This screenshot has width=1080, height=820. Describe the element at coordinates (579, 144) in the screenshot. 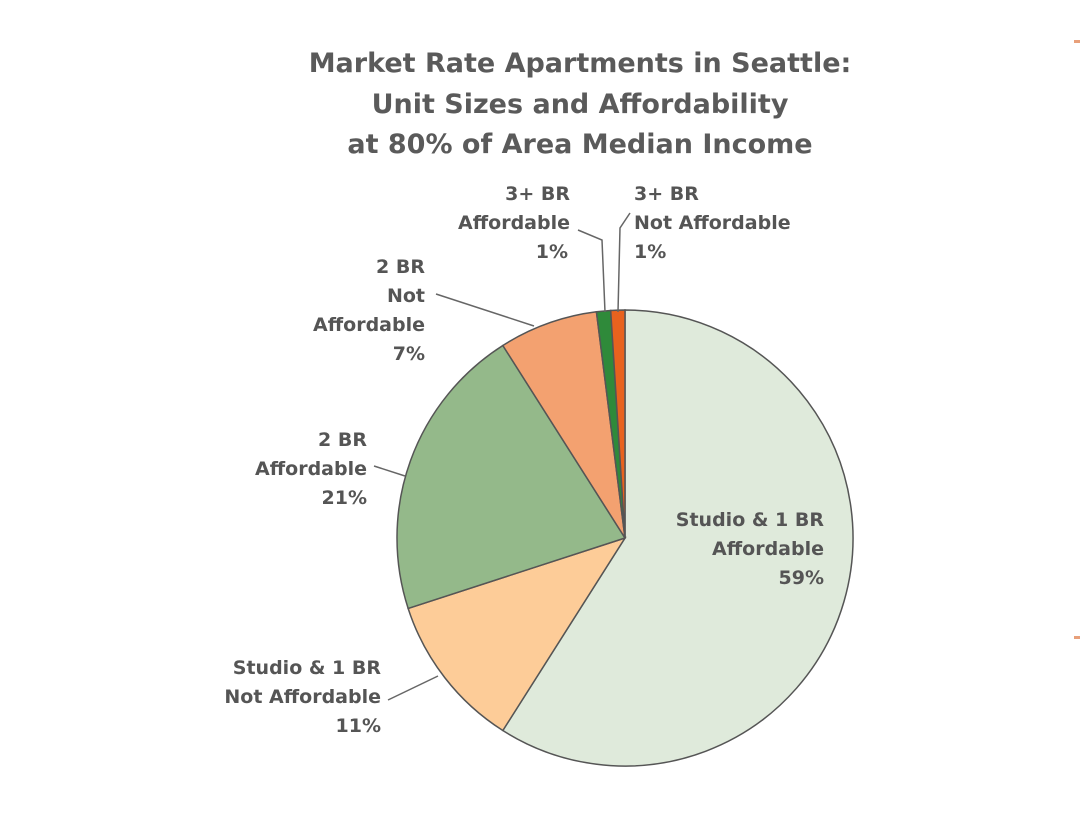

I see `chart-title-line: at 80% of Area Median Income` at that location.